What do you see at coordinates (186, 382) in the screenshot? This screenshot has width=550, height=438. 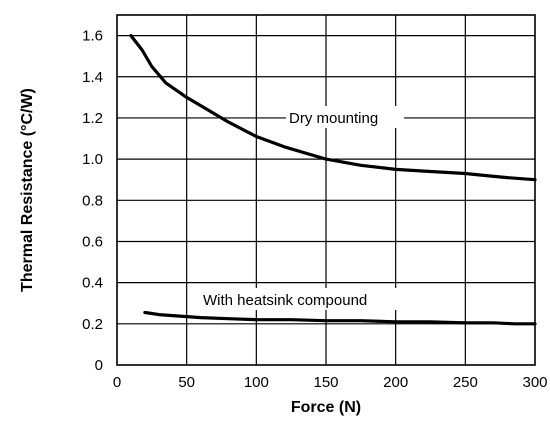 I see `x-tick-label: 50` at bounding box center [186, 382].